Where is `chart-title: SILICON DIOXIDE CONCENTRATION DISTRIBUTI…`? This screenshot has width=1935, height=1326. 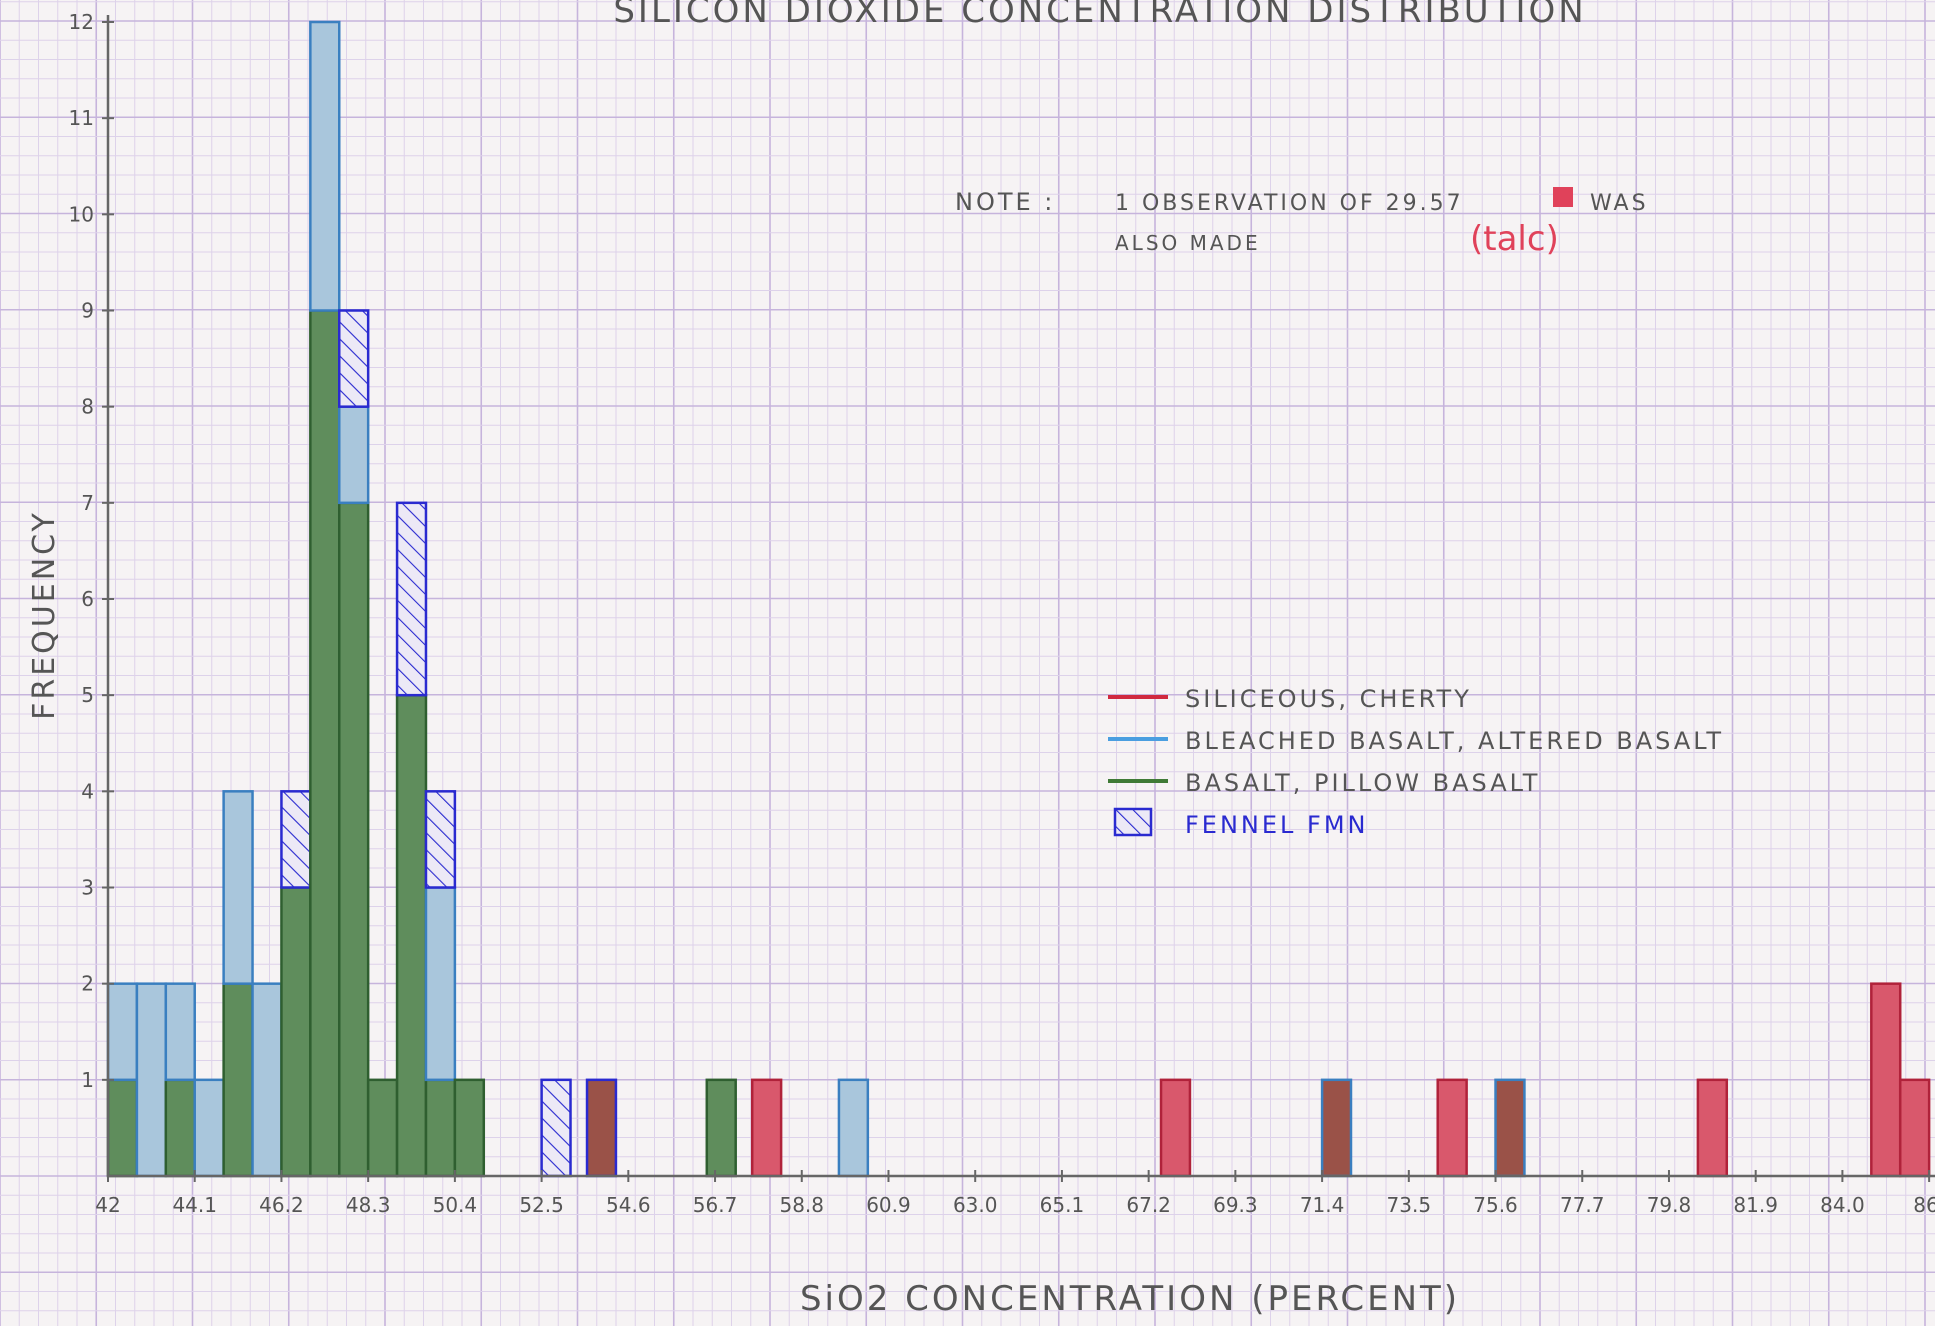 chart-title: SILICON DIOXIDE CONCENTRATION DISTRIBUTI… is located at coordinates (1099, 15).